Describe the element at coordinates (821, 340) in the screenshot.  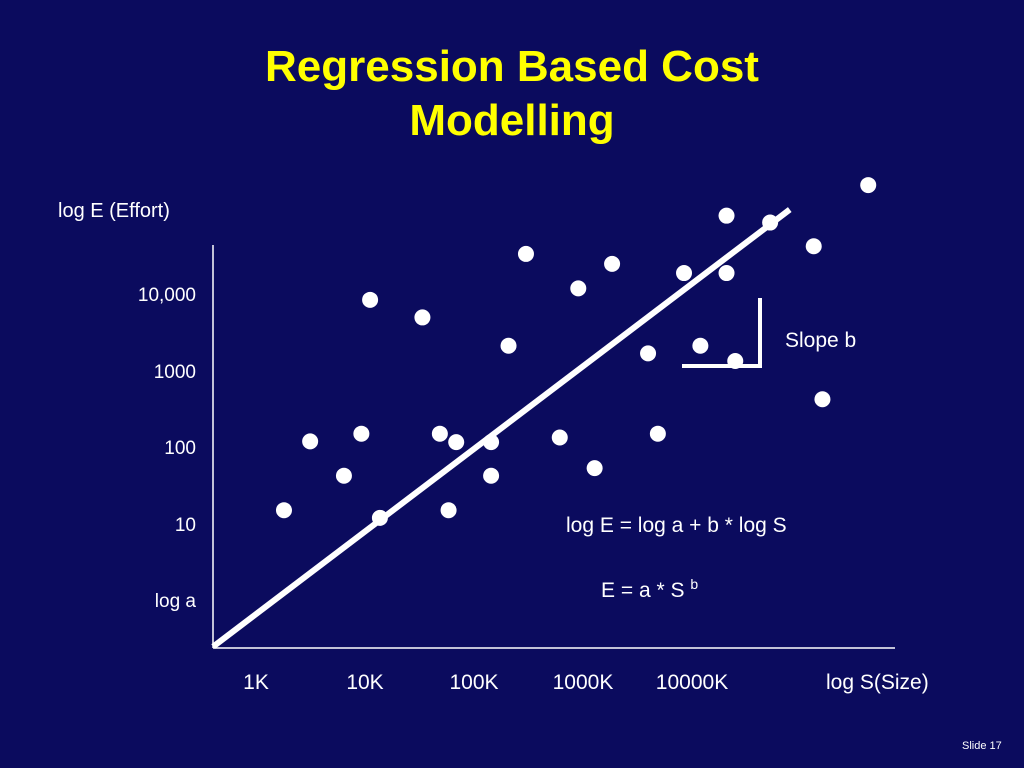
I see `slope-label: Slope b` at that location.